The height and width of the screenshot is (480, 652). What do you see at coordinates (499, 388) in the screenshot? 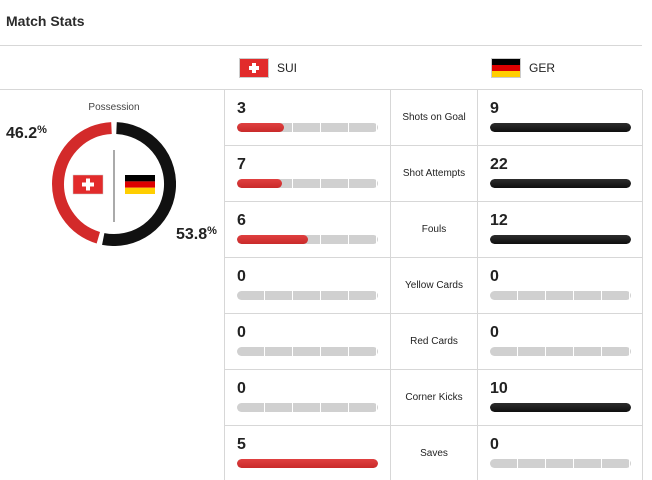
I see `away-stat-value: 10` at bounding box center [499, 388].